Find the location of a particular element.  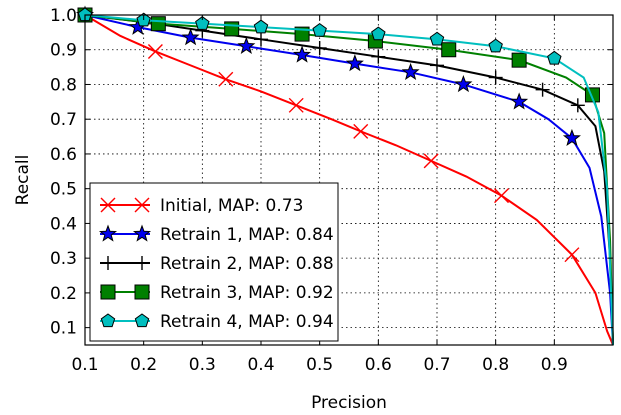

x-tick-label: 0.8 is located at coordinates (495, 365).